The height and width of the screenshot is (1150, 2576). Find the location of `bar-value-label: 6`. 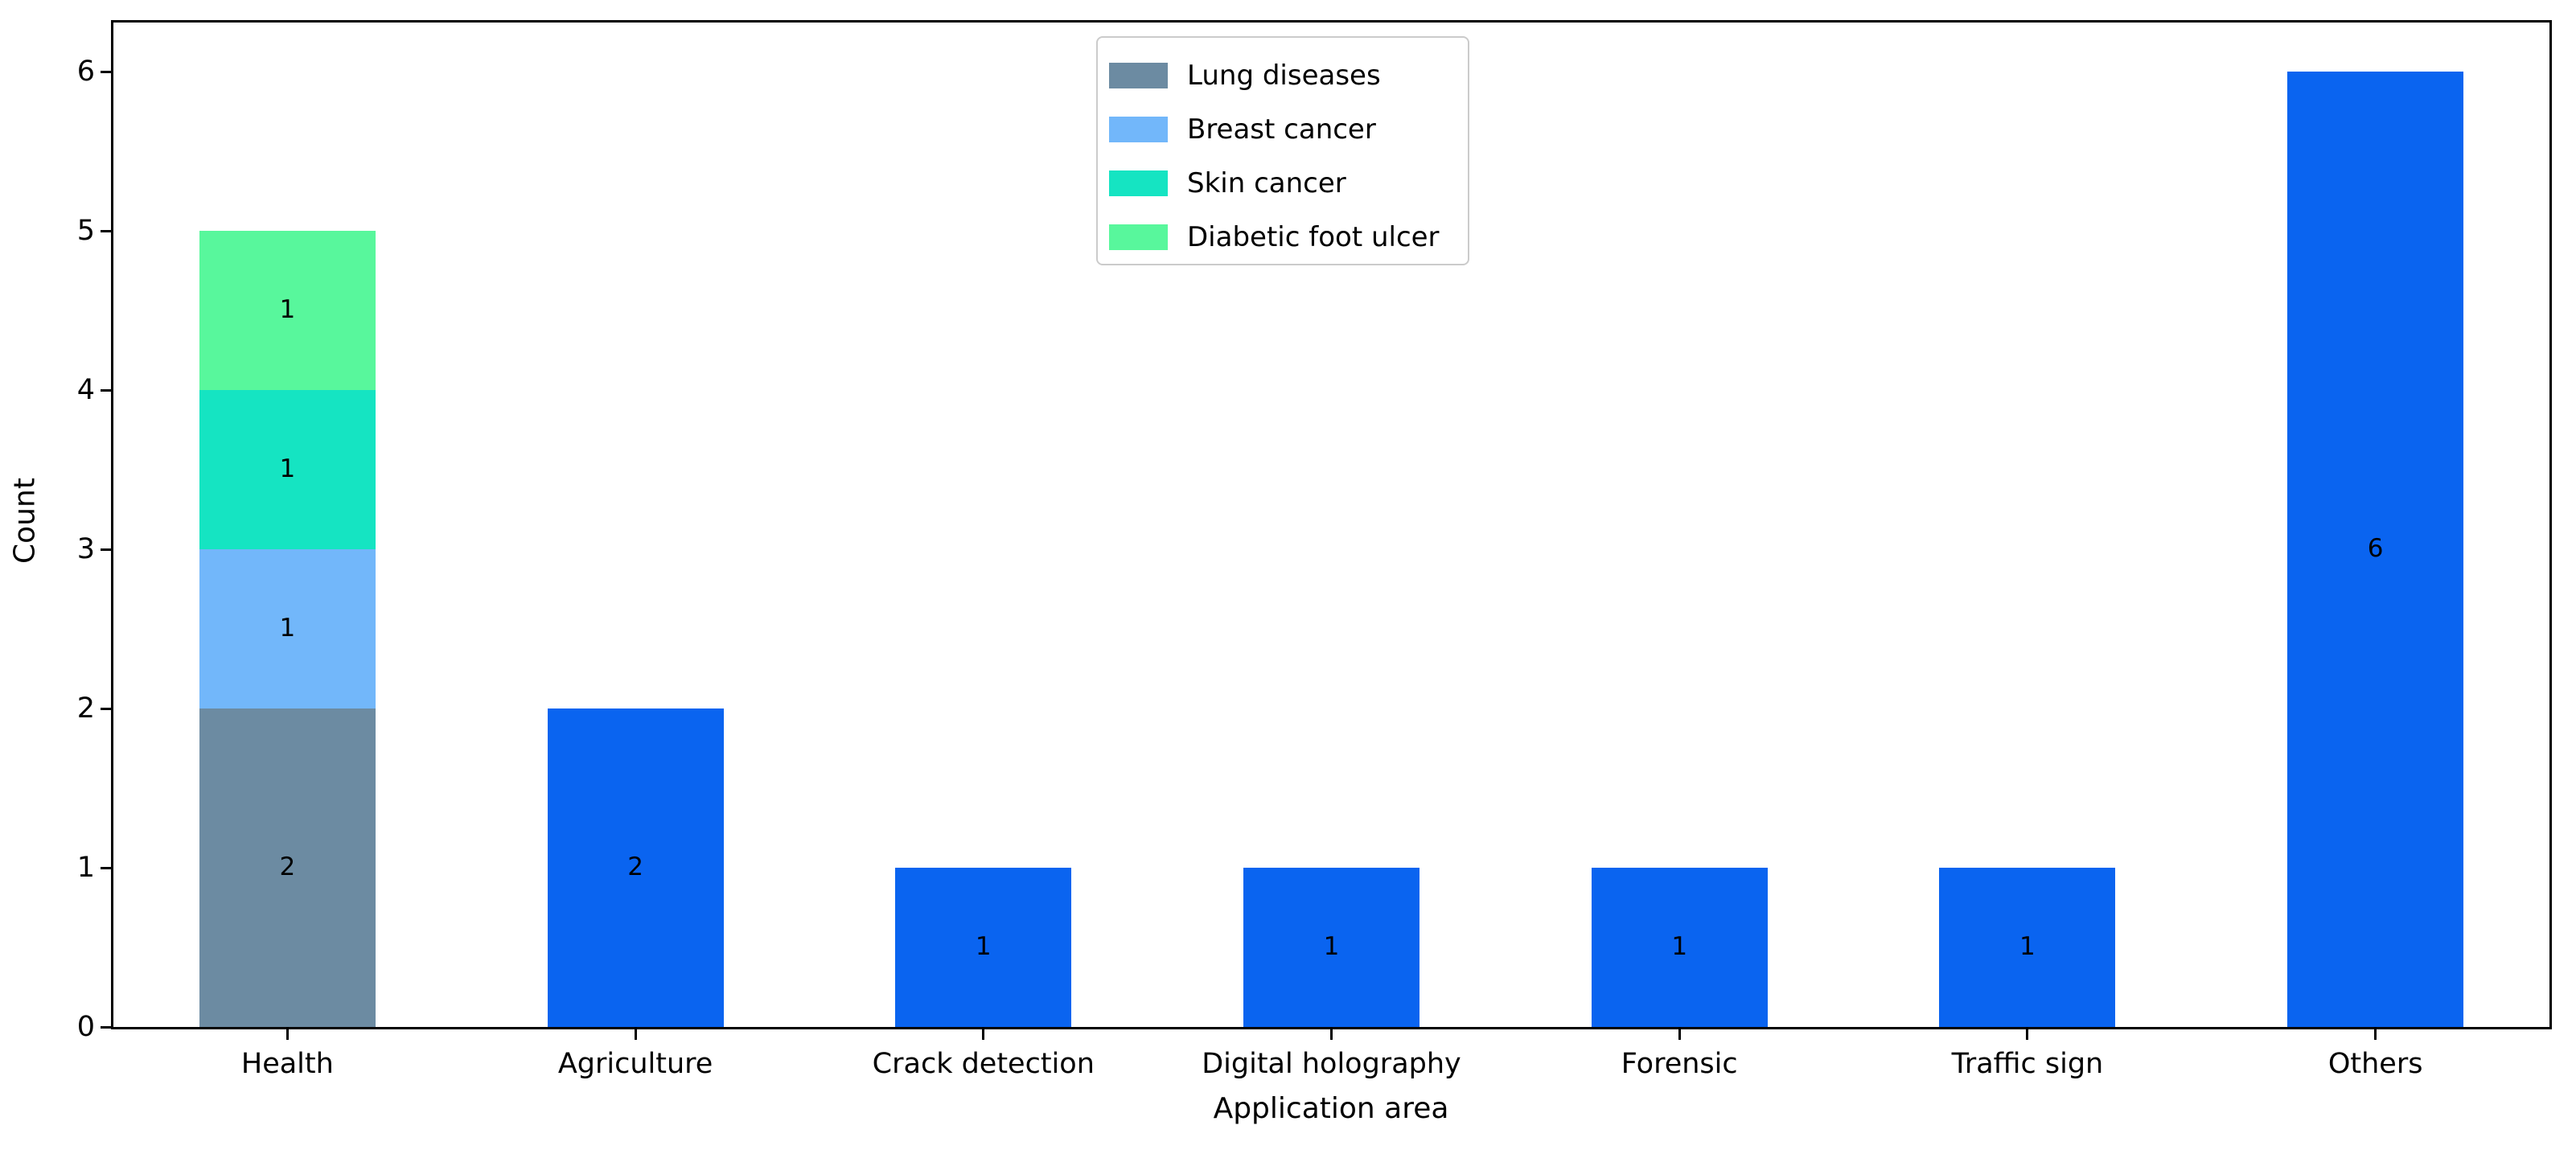

bar-value-label: 6 is located at coordinates (2375, 549).